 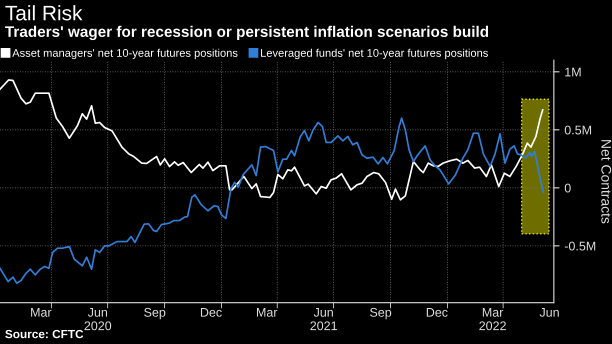 What do you see at coordinates (246, 33) in the screenshot?
I see `chart-subtitle: Traders' wager for recession or persistent inflation scenarios build` at bounding box center [246, 33].